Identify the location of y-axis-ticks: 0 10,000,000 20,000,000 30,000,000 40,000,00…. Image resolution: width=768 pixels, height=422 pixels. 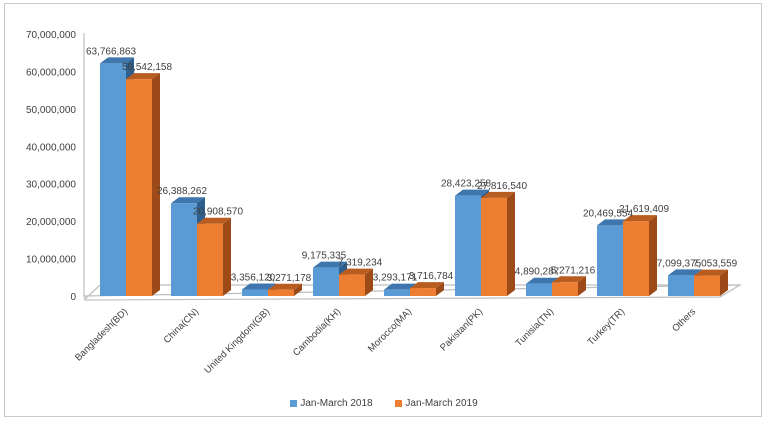
(51, 166).